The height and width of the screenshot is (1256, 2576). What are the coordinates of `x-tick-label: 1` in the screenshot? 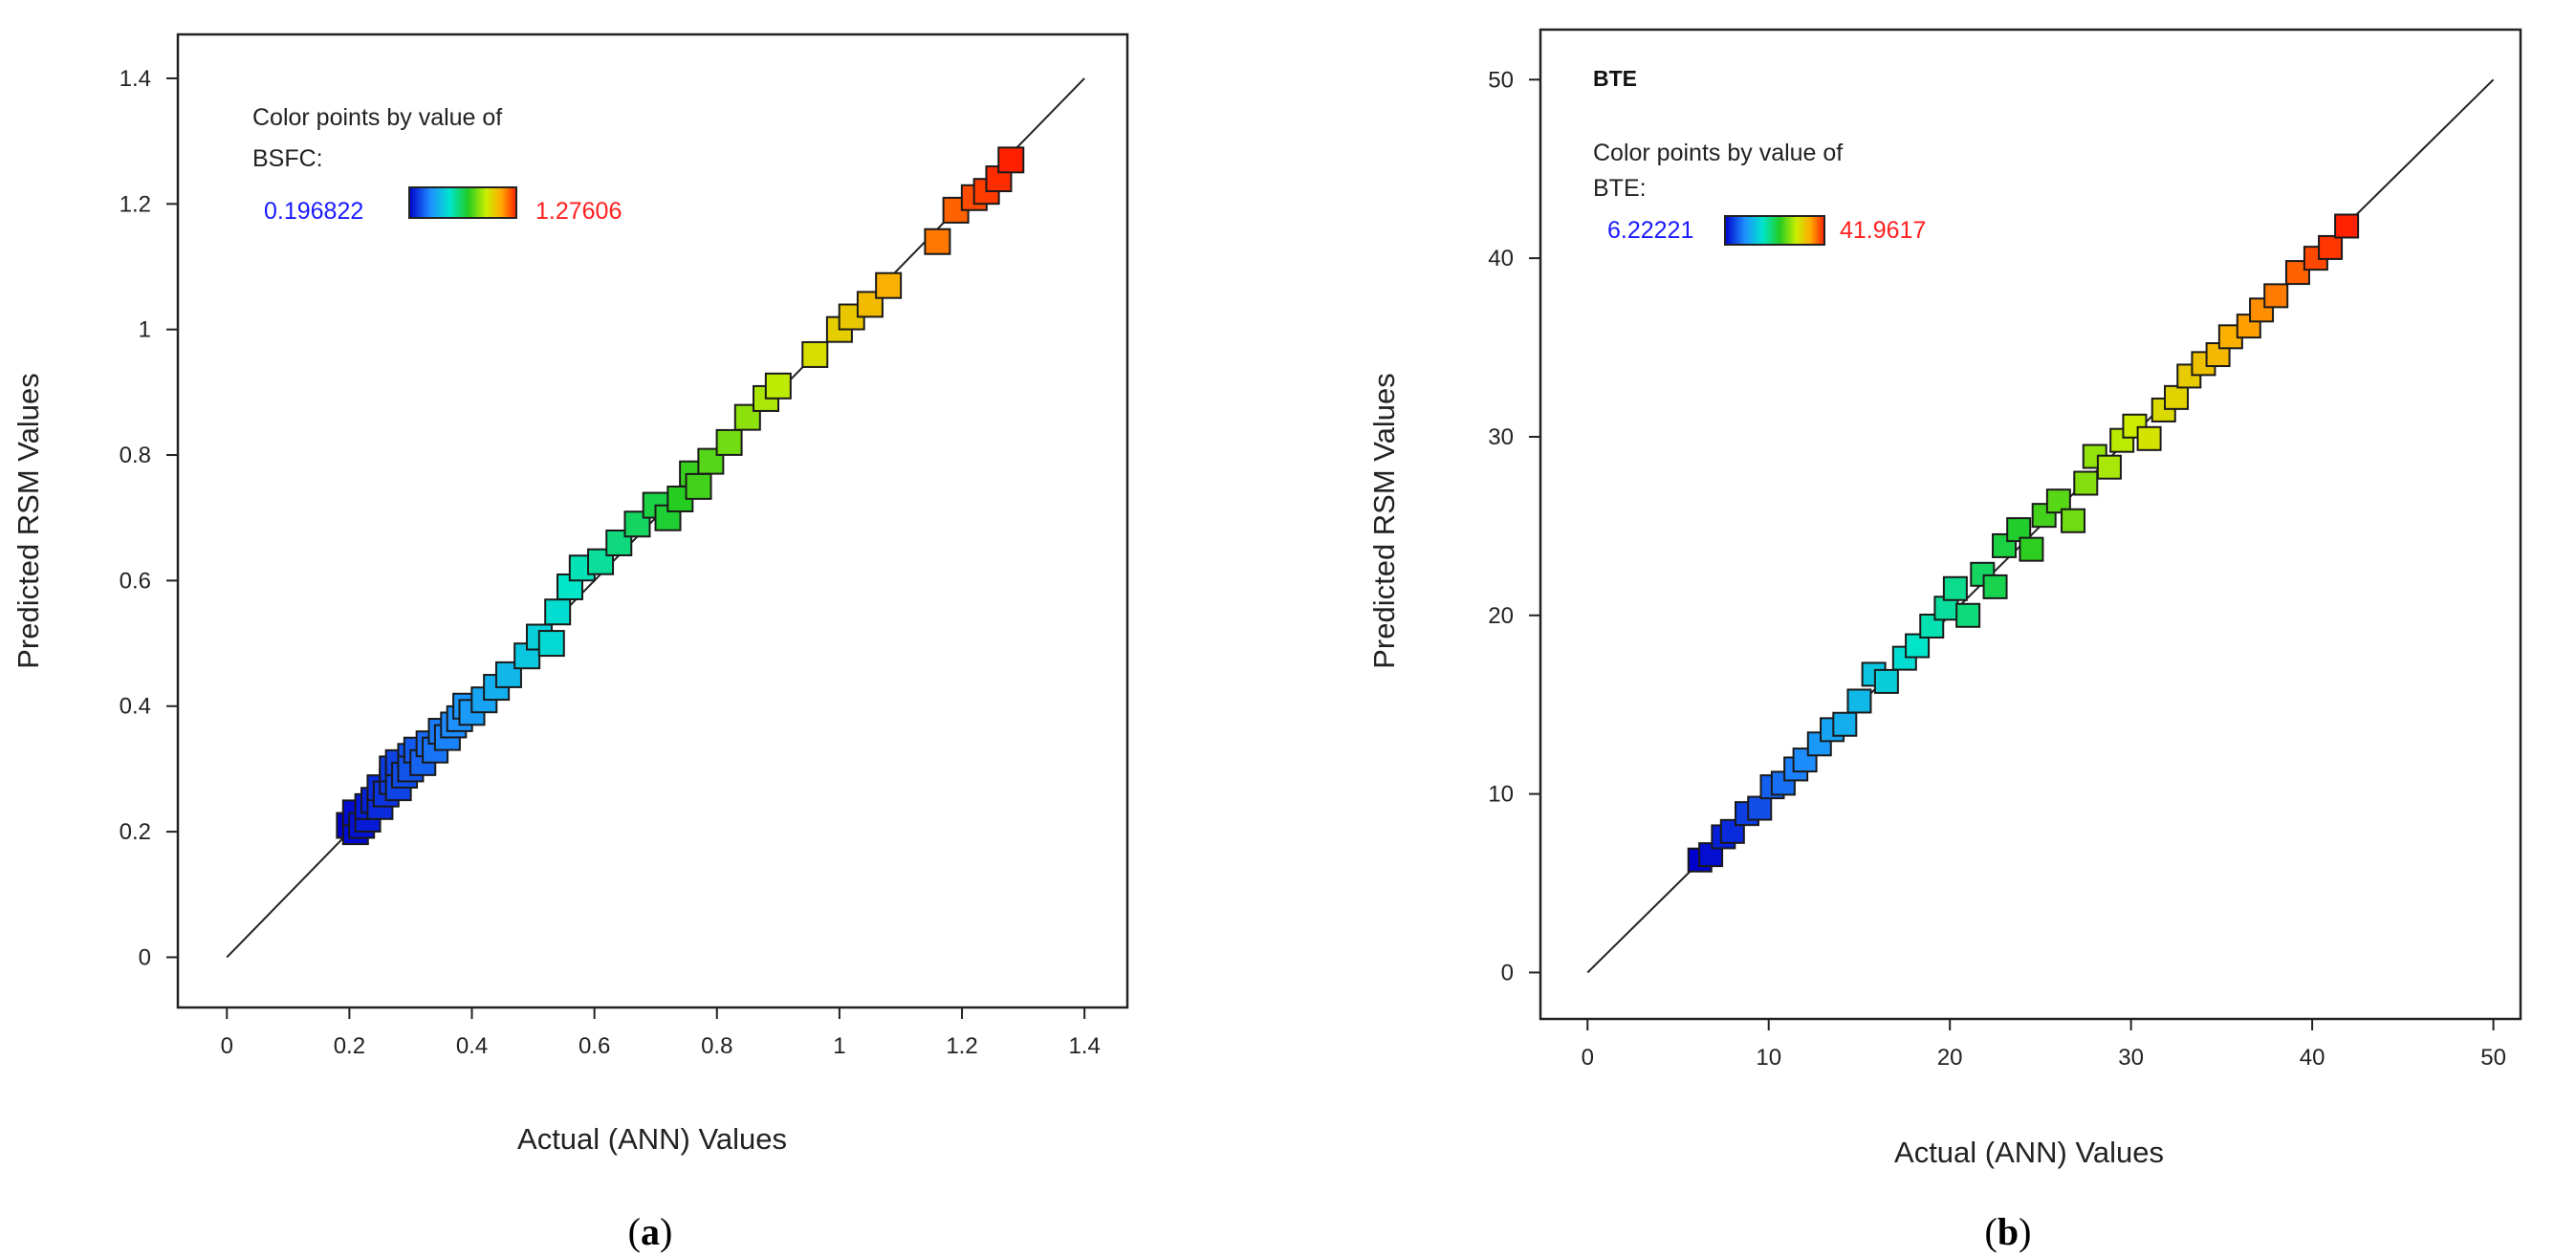 It's located at (839, 1046).